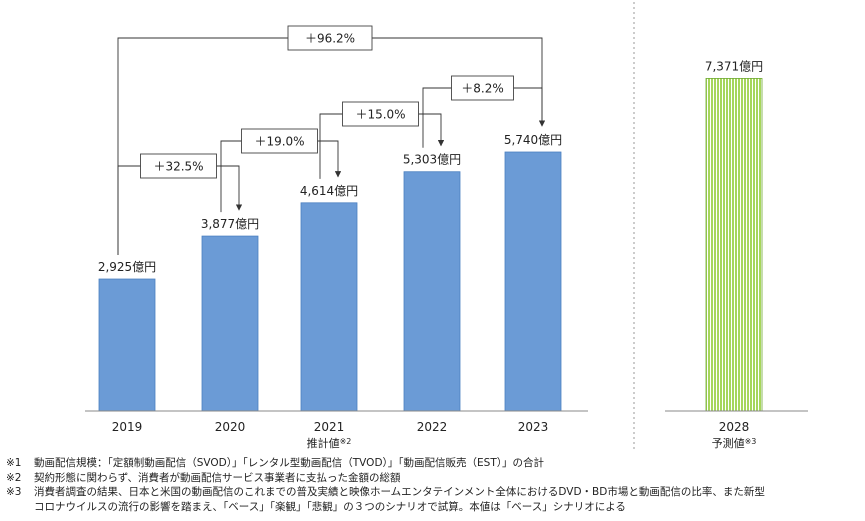 The width and height of the screenshot is (865, 521). I want to click on footnote-mark, so click(20, 507).